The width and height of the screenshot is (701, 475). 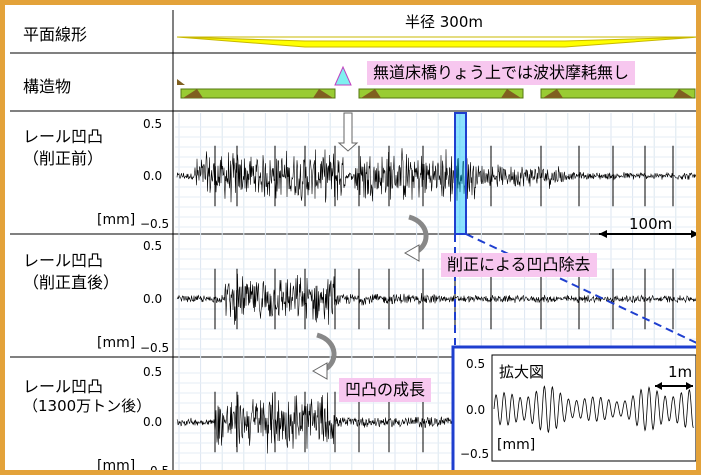 What do you see at coordinates (55, 34) in the screenshot?
I see `alignment-label: 平面線形` at bounding box center [55, 34].